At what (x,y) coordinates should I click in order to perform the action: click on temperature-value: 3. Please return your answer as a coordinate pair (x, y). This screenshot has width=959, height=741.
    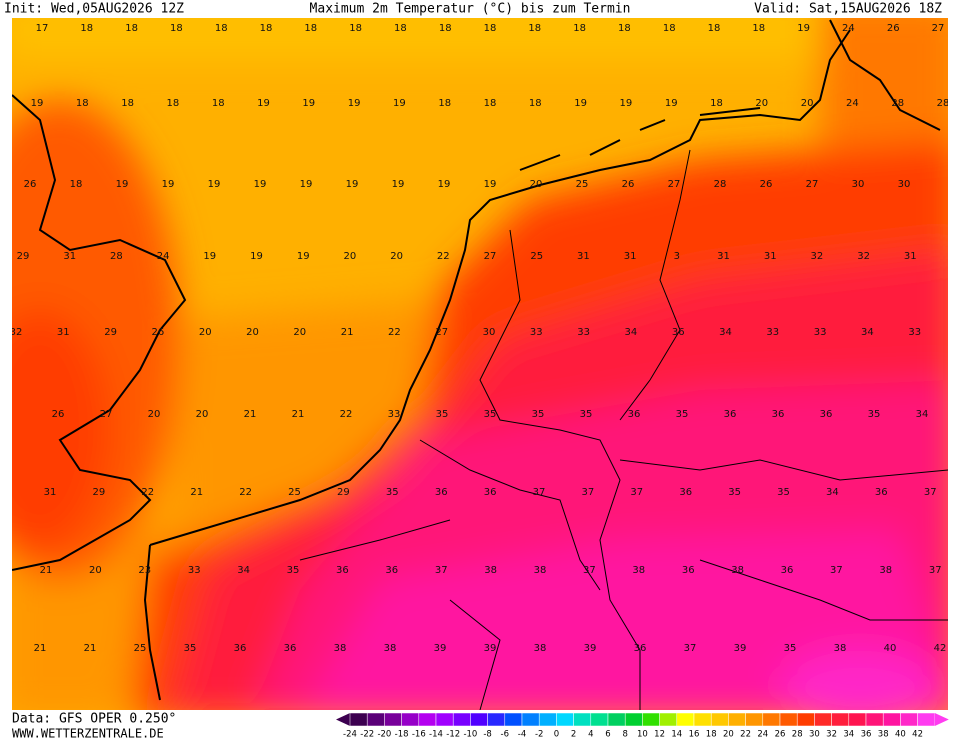
    Looking at the image, I should click on (677, 256).